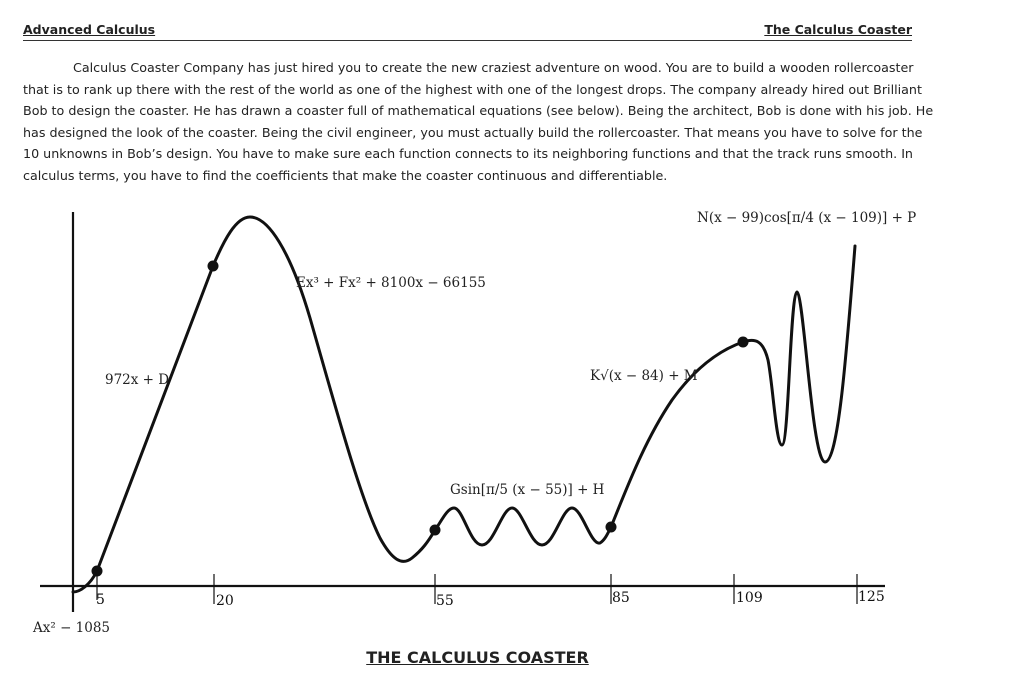  Describe the element at coordinates (743, 342) in the screenshot. I see `joint-point-x109` at that location.